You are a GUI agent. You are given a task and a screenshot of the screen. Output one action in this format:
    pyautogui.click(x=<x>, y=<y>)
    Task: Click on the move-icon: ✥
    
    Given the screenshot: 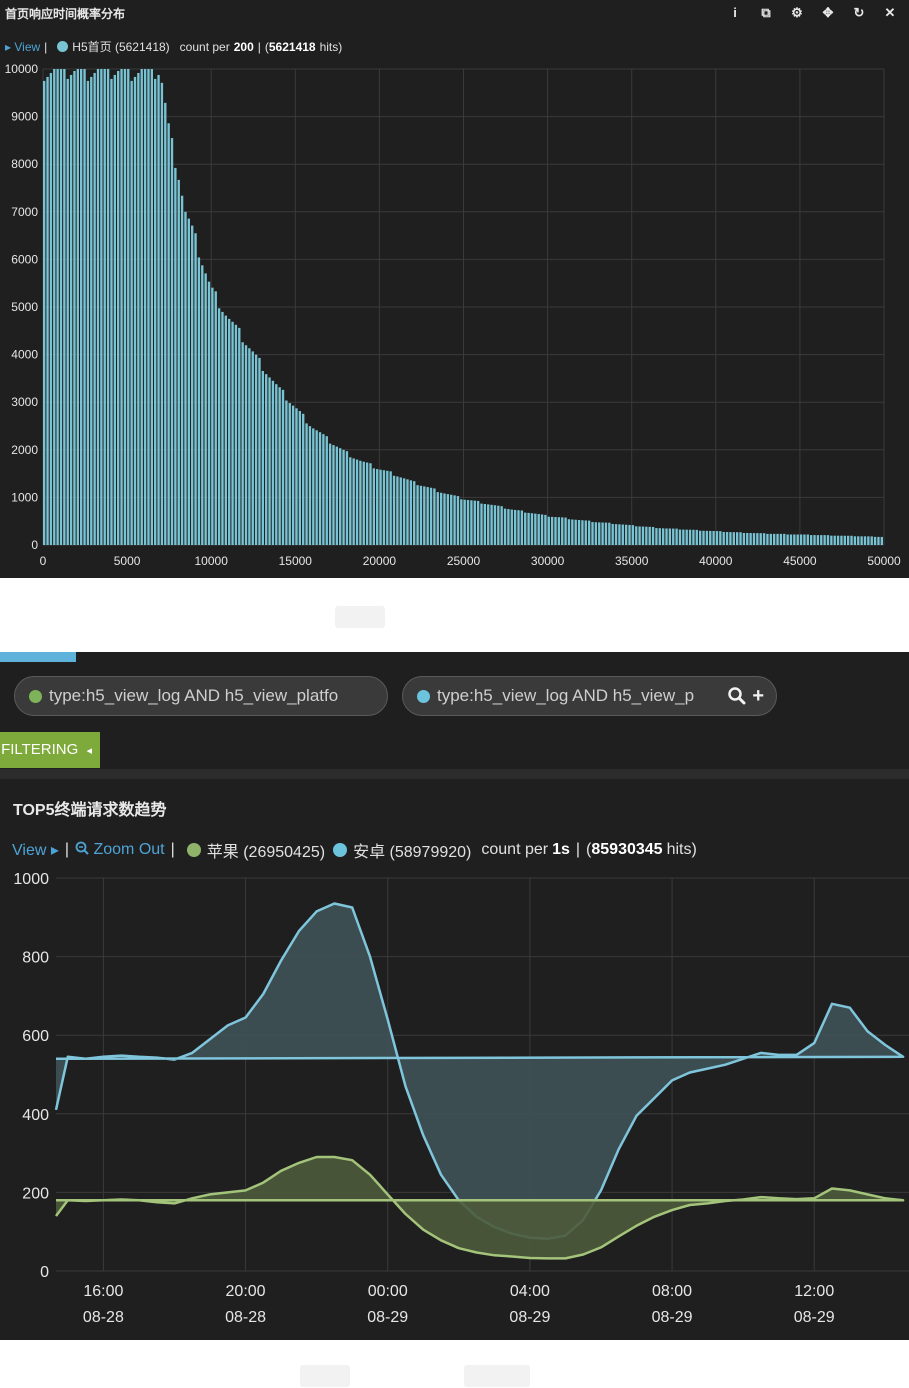 What is the action you would take?
    pyautogui.click(x=828, y=12)
    